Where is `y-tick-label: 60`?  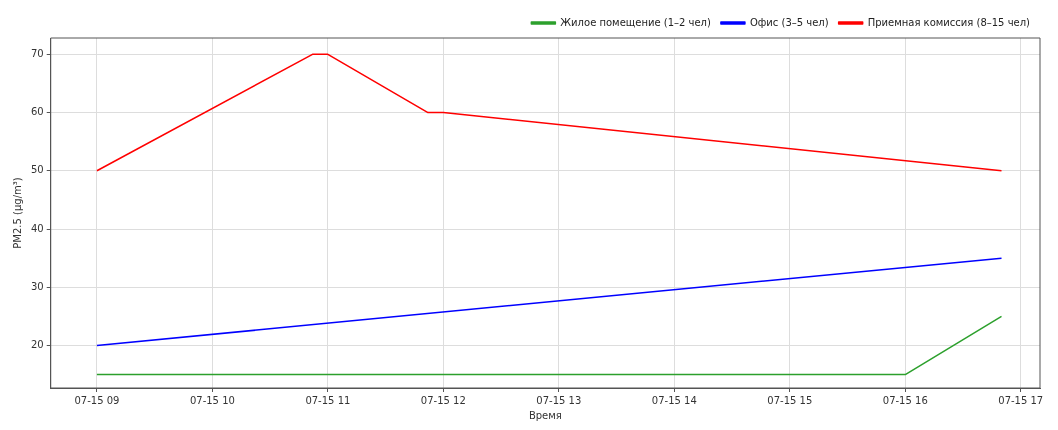 y-tick-label: 60 is located at coordinates (37, 112).